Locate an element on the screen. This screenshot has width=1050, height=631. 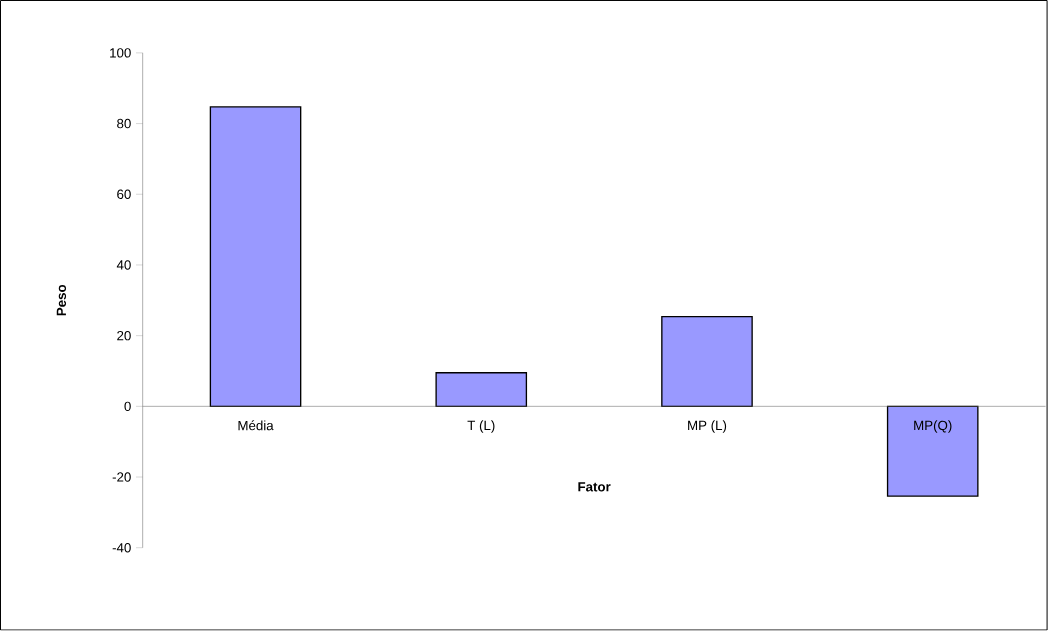
x-axis-title: Fator is located at coordinates (594, 487).